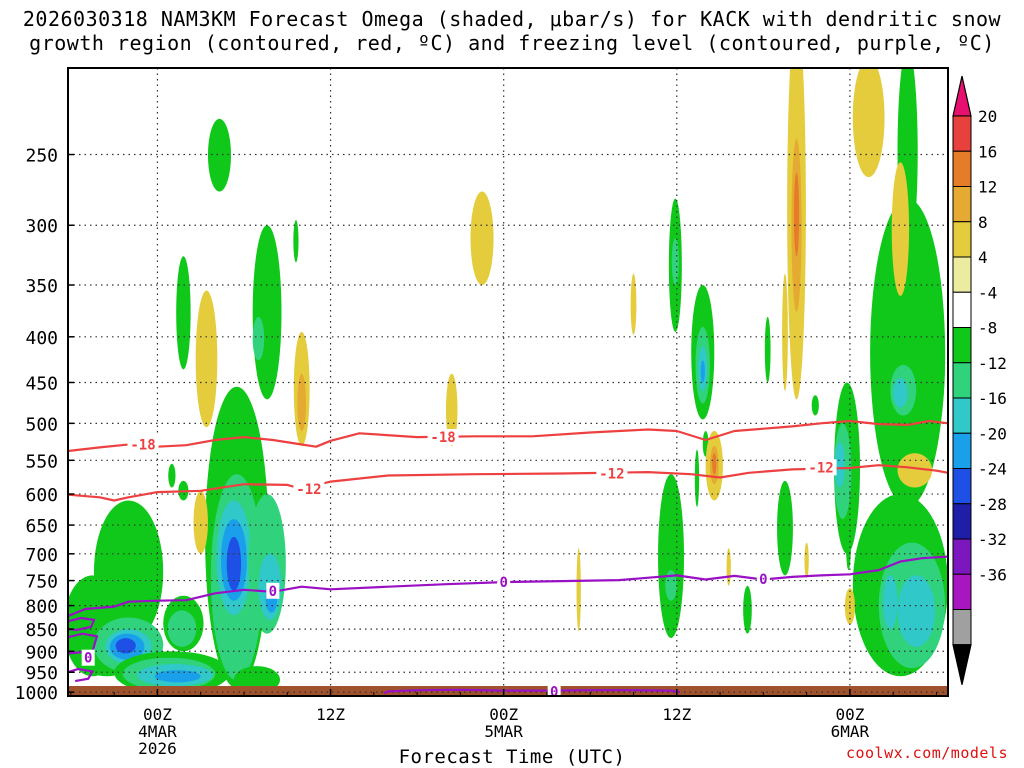  What do you see at coordinates (992, 504) in the screenshot?
I see `colorbar-label: -28` at bounding box center [992, 504].